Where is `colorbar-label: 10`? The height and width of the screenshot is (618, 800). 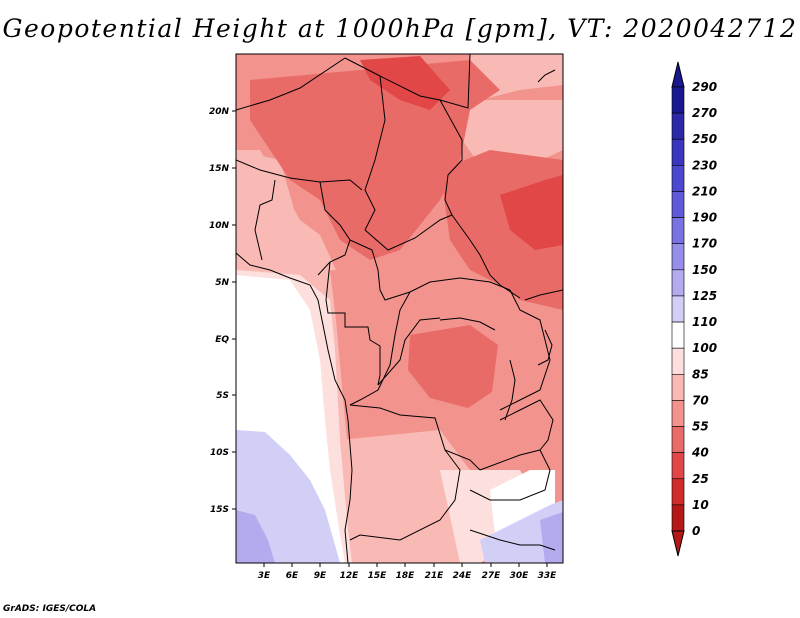
colorbar-label: 10 is located at coordinates (700, 505).